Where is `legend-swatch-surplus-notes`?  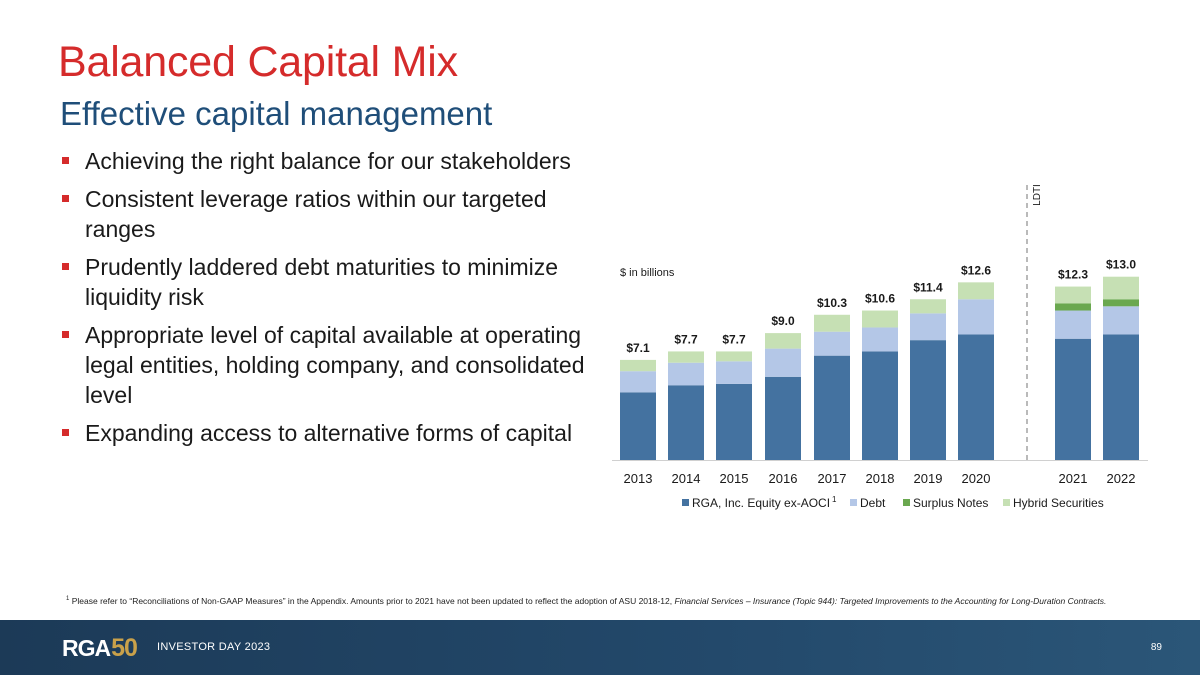 legend-swatch-surplus-notes is located at coordinates (906, 502).